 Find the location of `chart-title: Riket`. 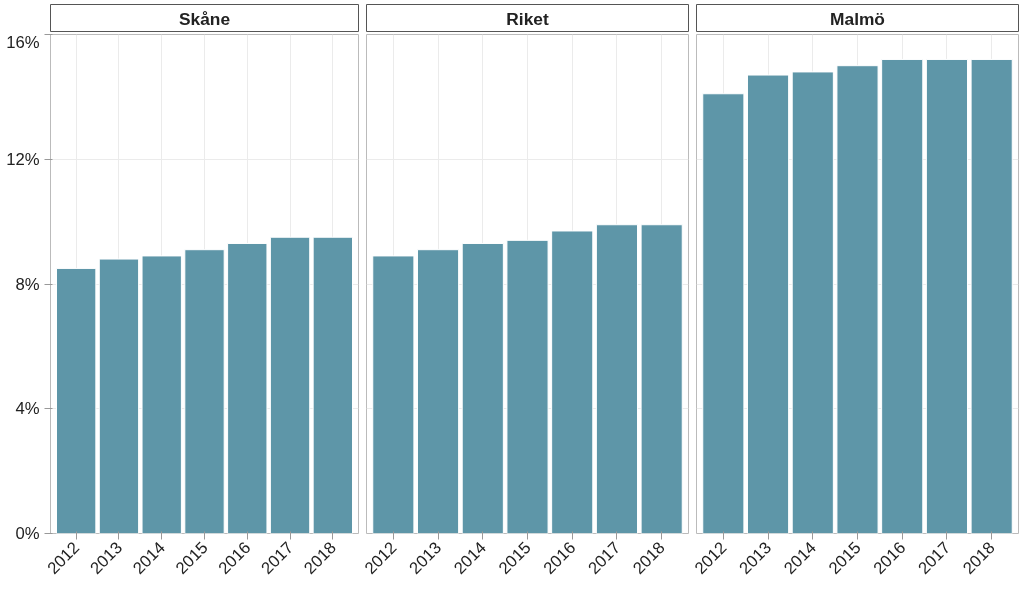

chart-title: Riket is located at coordinates (527, 18).